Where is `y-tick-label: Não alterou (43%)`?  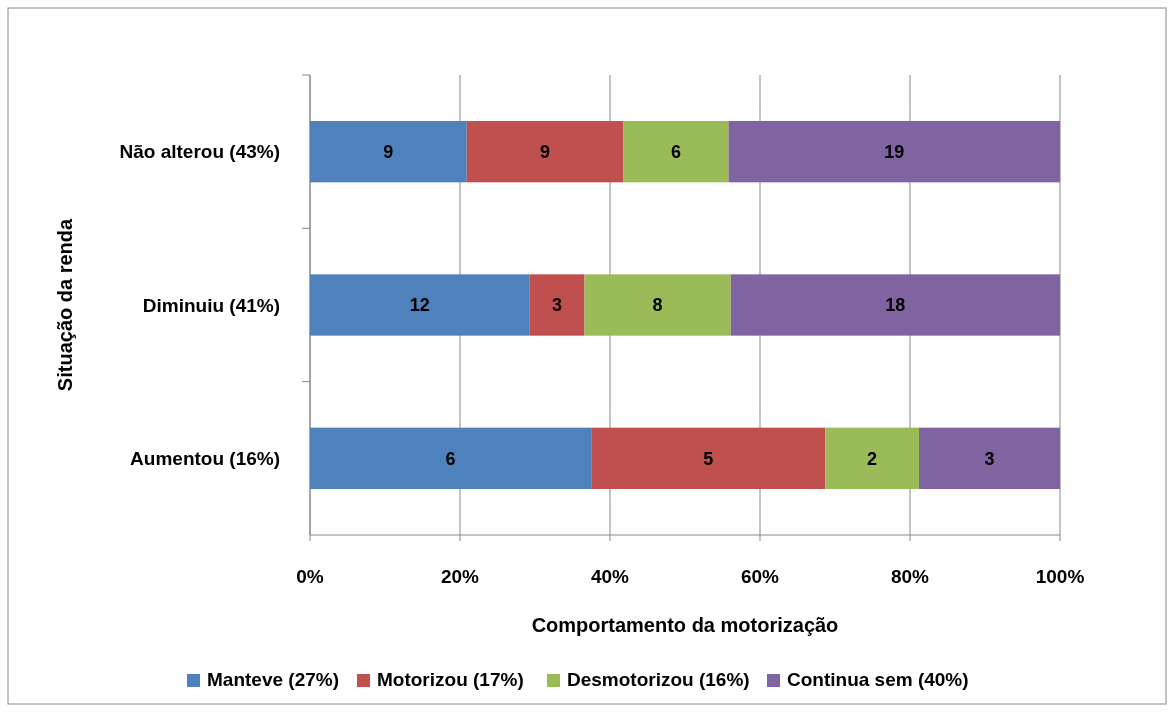
y-tick-label: Não alterou (43%) is located at coordinates (199, 152).